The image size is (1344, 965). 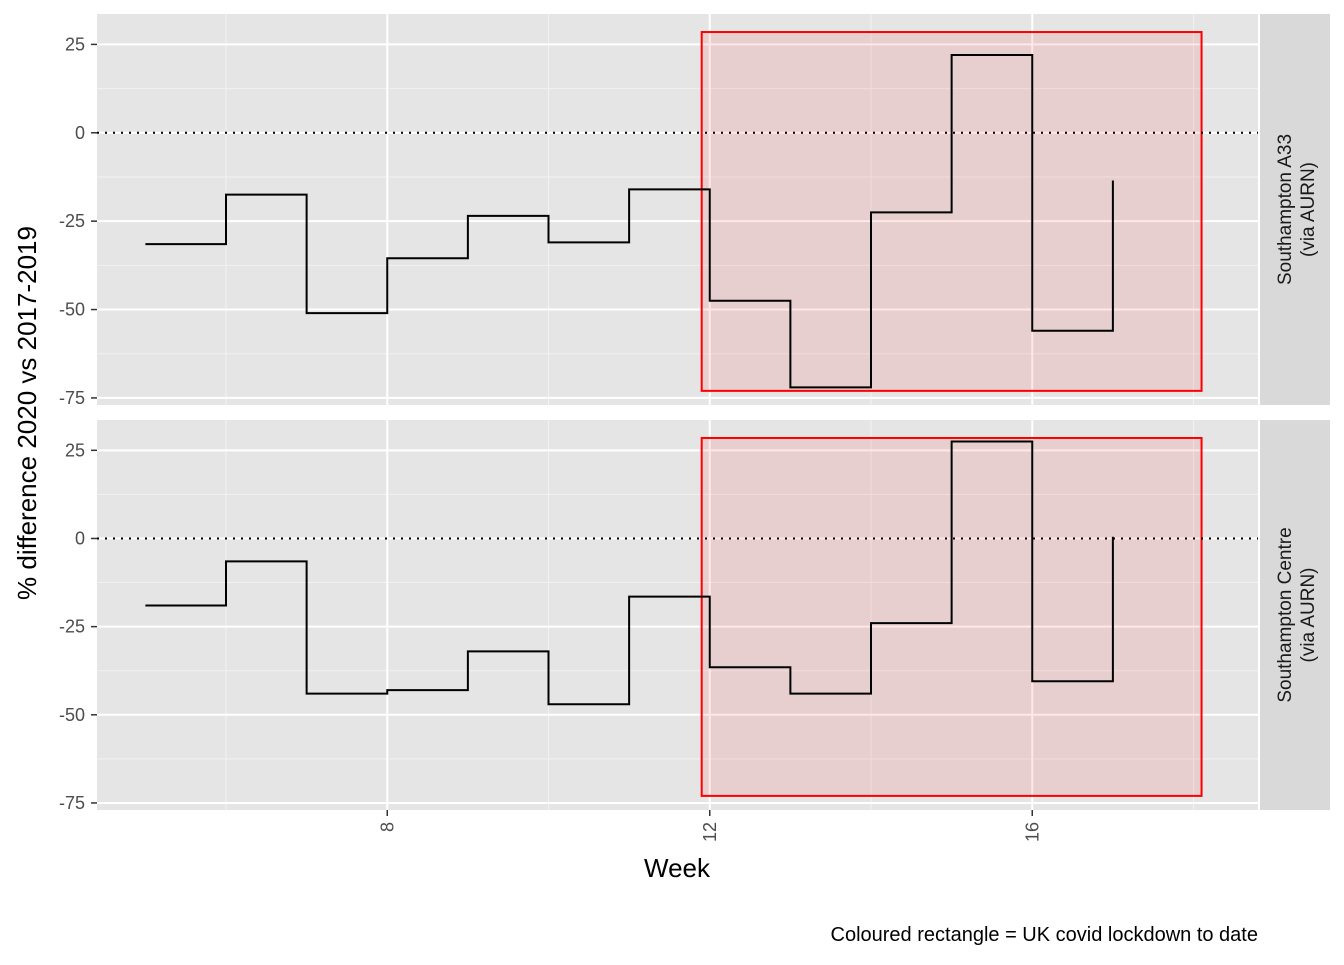 I want to click on facet-strip-label-line: Southampton A33, so click(x=1285, y=209).